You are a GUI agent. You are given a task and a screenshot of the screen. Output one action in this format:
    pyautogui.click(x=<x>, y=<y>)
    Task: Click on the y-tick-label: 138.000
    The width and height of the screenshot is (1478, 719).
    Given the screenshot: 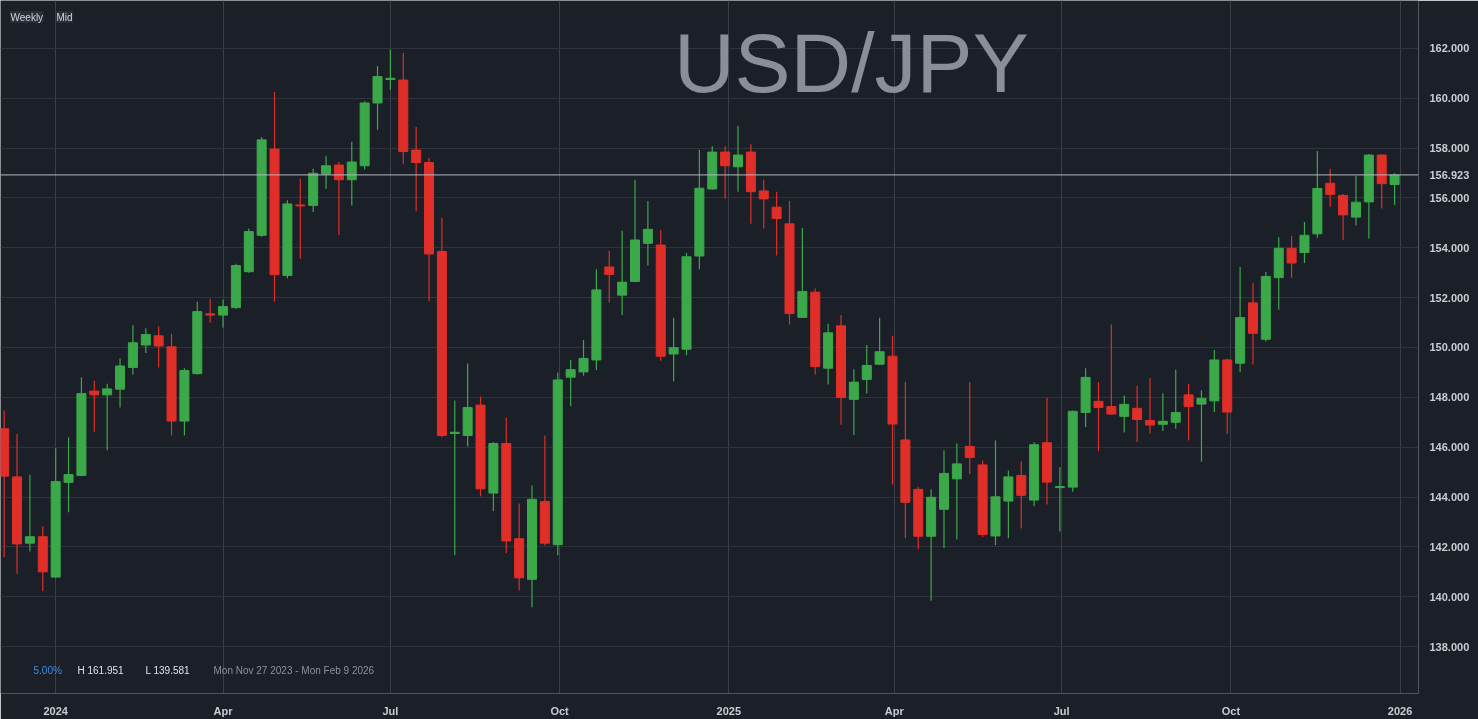 What is the action you would take?
    pyautogui.click(x=1449, y=646)
    